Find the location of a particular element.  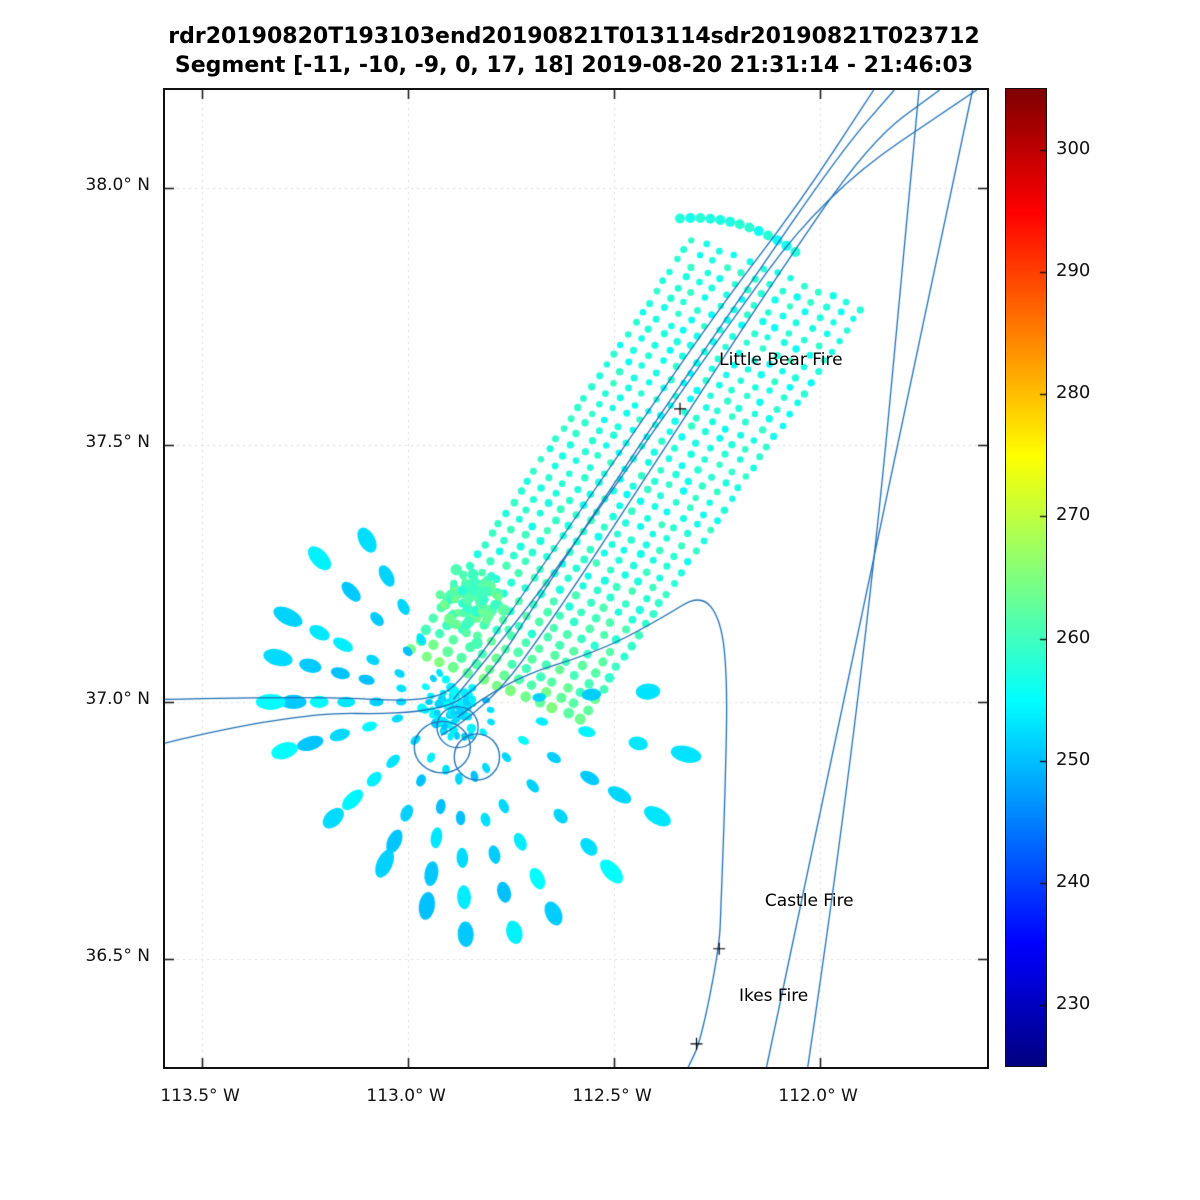

y-tick-label: 36.5° N is located at coordinates (117, 956).